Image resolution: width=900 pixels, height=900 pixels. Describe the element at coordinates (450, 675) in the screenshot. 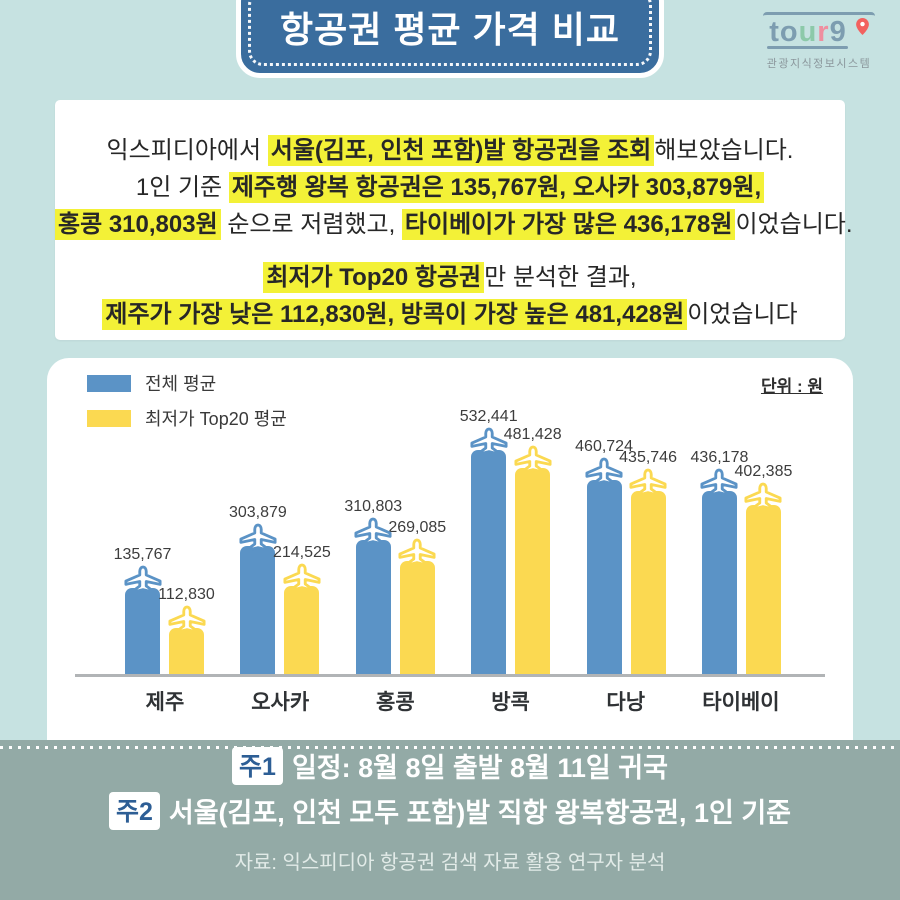

I see `x-axis-line` at that location.